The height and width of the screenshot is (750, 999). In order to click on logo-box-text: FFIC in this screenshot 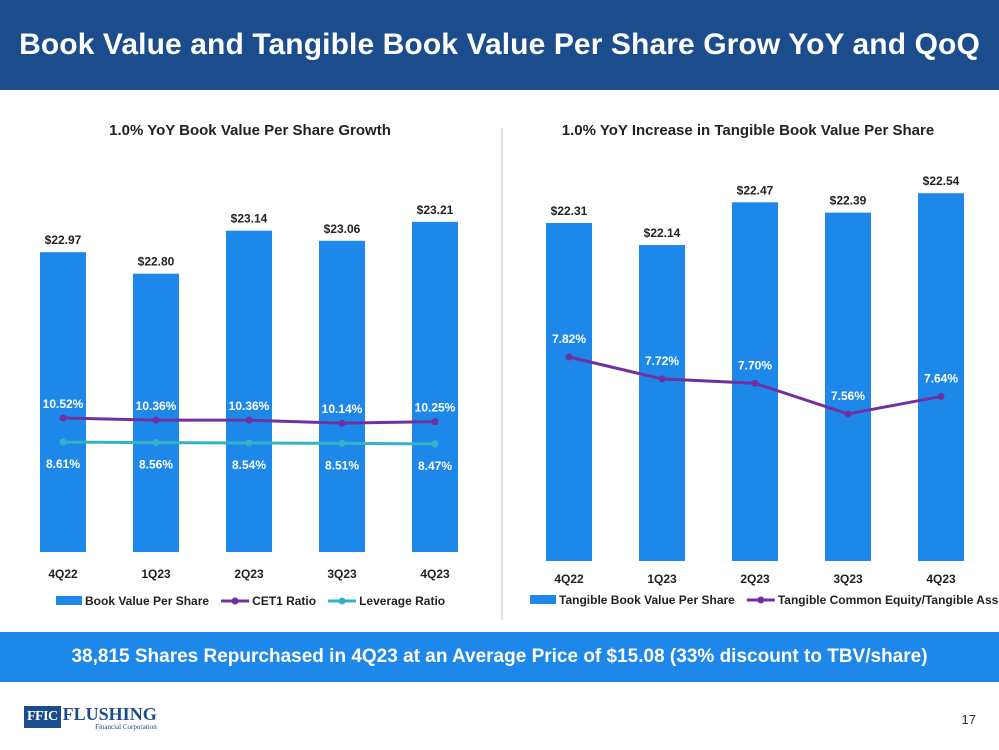, I will do `click(42, 717)`.